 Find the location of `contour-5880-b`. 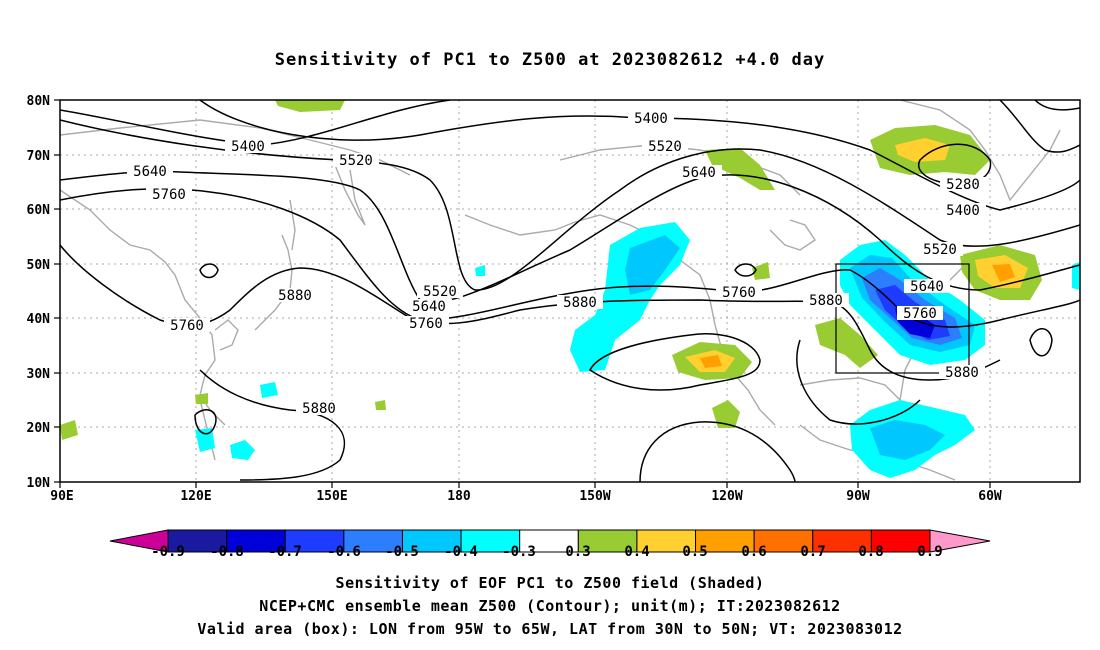

contour-5880-b is located at coordinates (272, 425).